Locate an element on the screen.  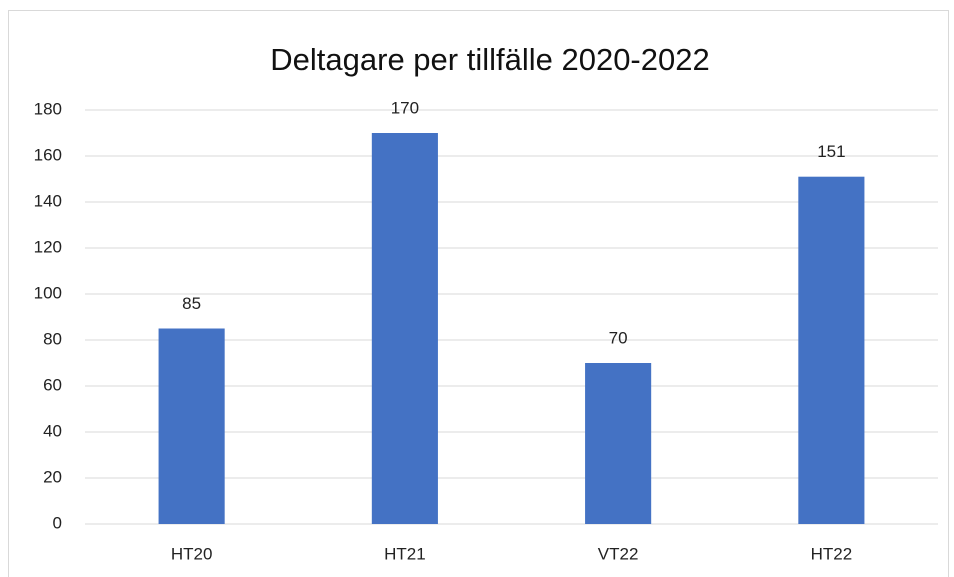
y-tick-label: 160 is located at coordinates (48, 154).